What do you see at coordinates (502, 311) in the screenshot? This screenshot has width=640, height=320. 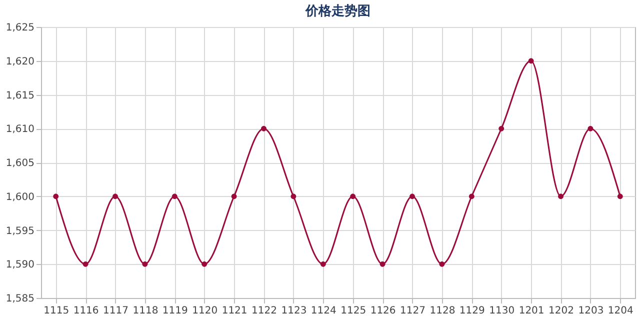 I see `x-tick-label: 1130` at bounding box center [502, 311].